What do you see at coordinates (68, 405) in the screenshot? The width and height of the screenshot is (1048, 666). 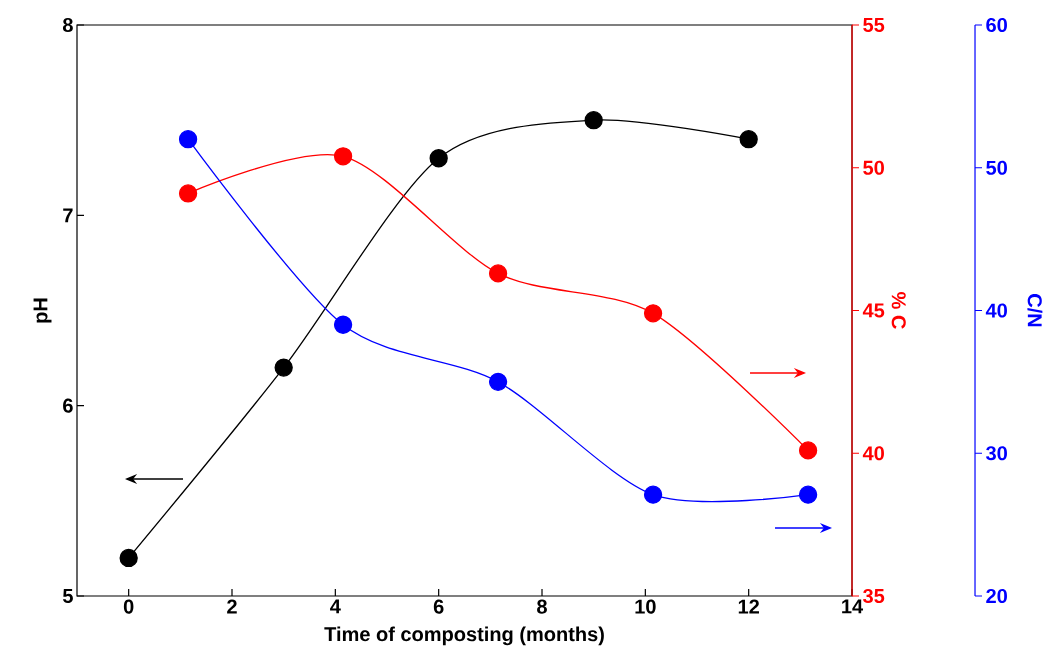 I see `y-tick-label: 6` at bounding box center [68, 405].